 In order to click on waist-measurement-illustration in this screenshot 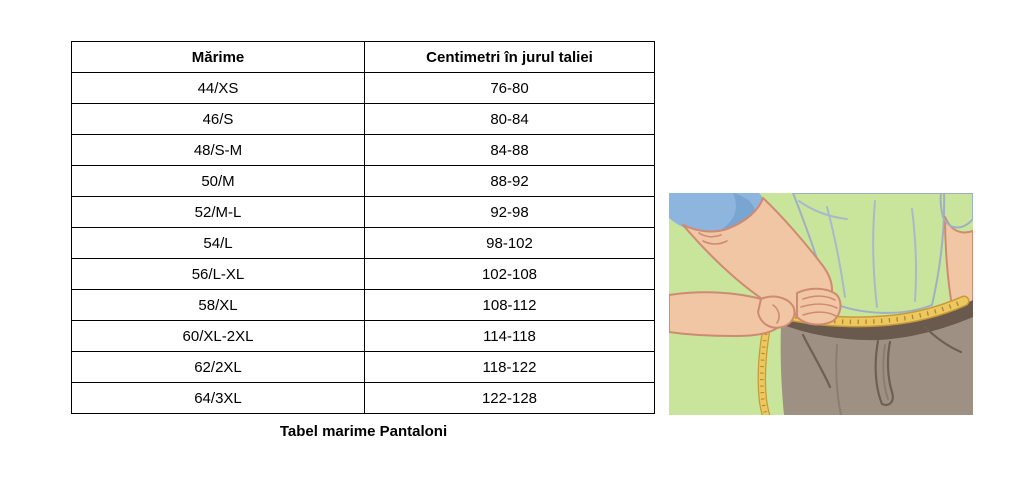, I will do `click(821, 304)`.